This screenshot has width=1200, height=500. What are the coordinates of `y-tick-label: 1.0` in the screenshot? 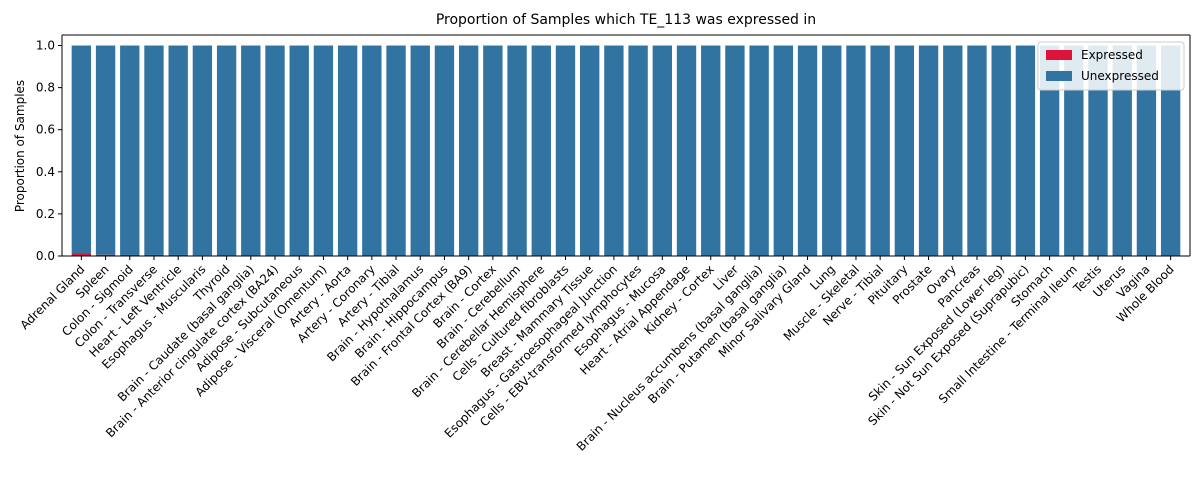 It's located at (45, 46).